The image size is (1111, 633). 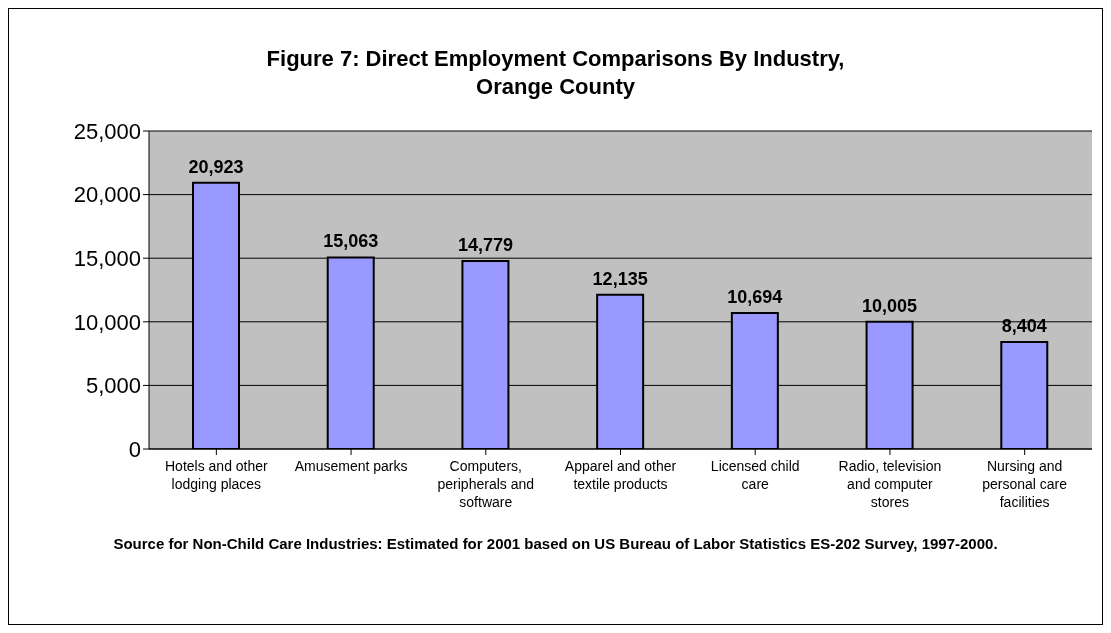 What do you see at coordinates (351, 466) in the screenshot?
I see `x-tick-label: Amusement parks` at bounding box center [351, 466].